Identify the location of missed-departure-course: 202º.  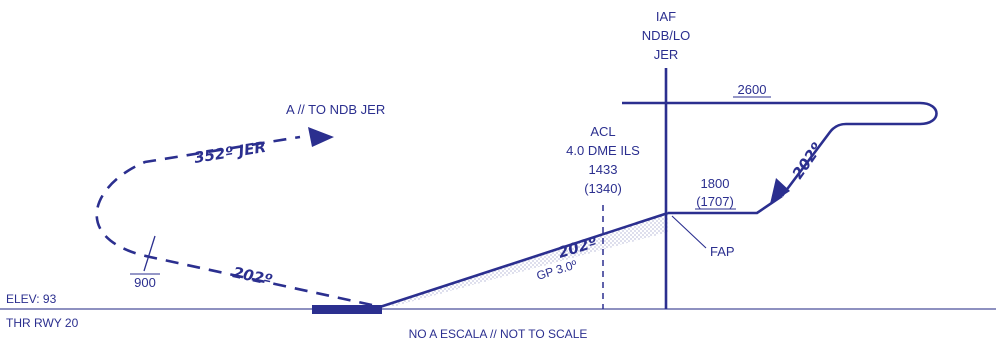
(252, 276).